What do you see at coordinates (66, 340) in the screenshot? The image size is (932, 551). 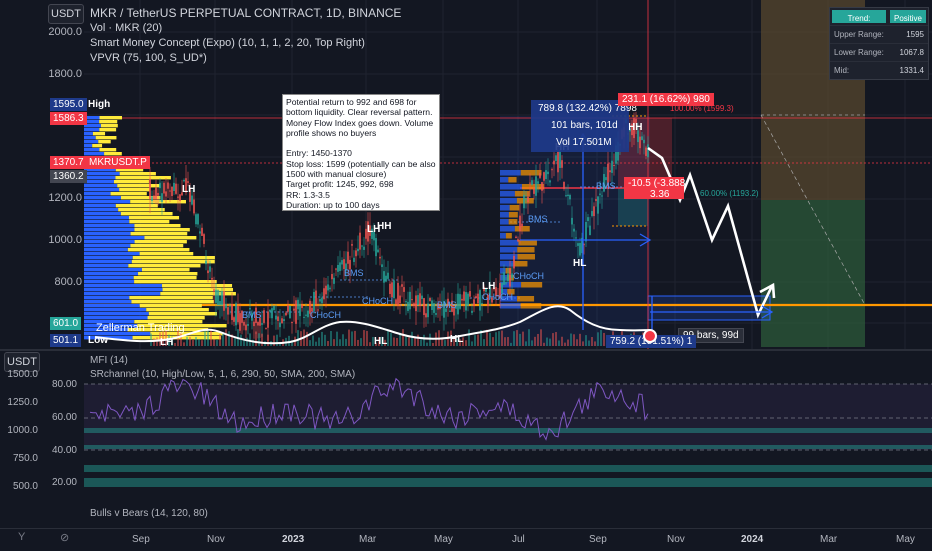 I see `low-price-label: 501.1` at bounding box center [66, 340].